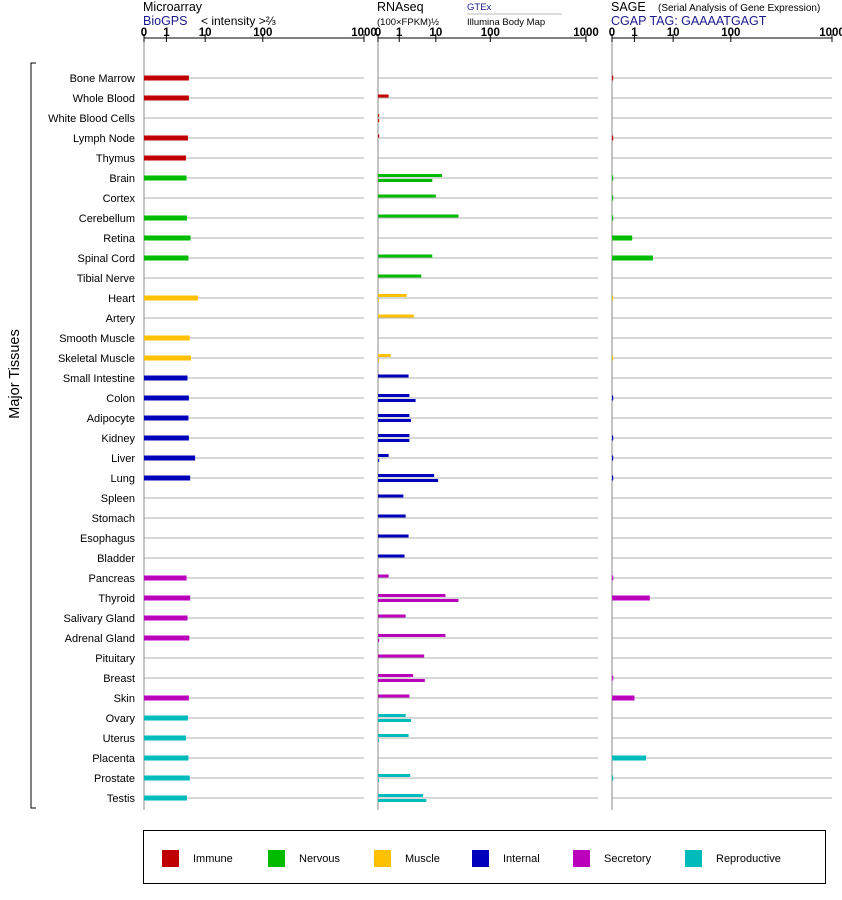 The height and width of the screenshot is (900, 842). Describe the element at coordinates (96, 359) in the screenshot. I see `tissue-label: Skeletal Muscle` at that location.